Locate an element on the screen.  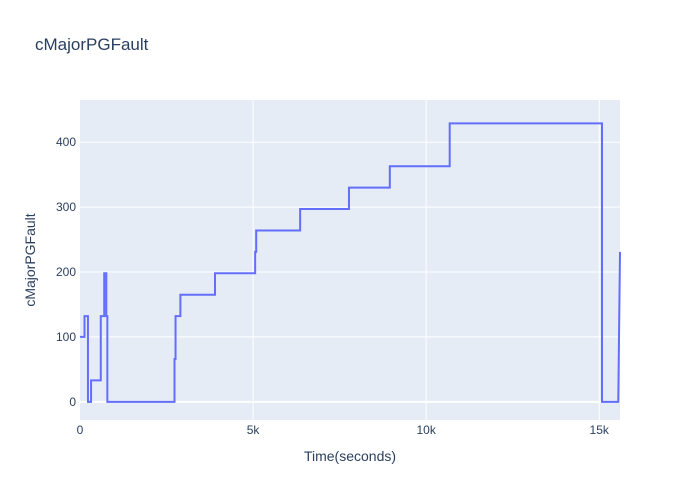
y-tick-label: 200 is located at coordinates (66, 272).